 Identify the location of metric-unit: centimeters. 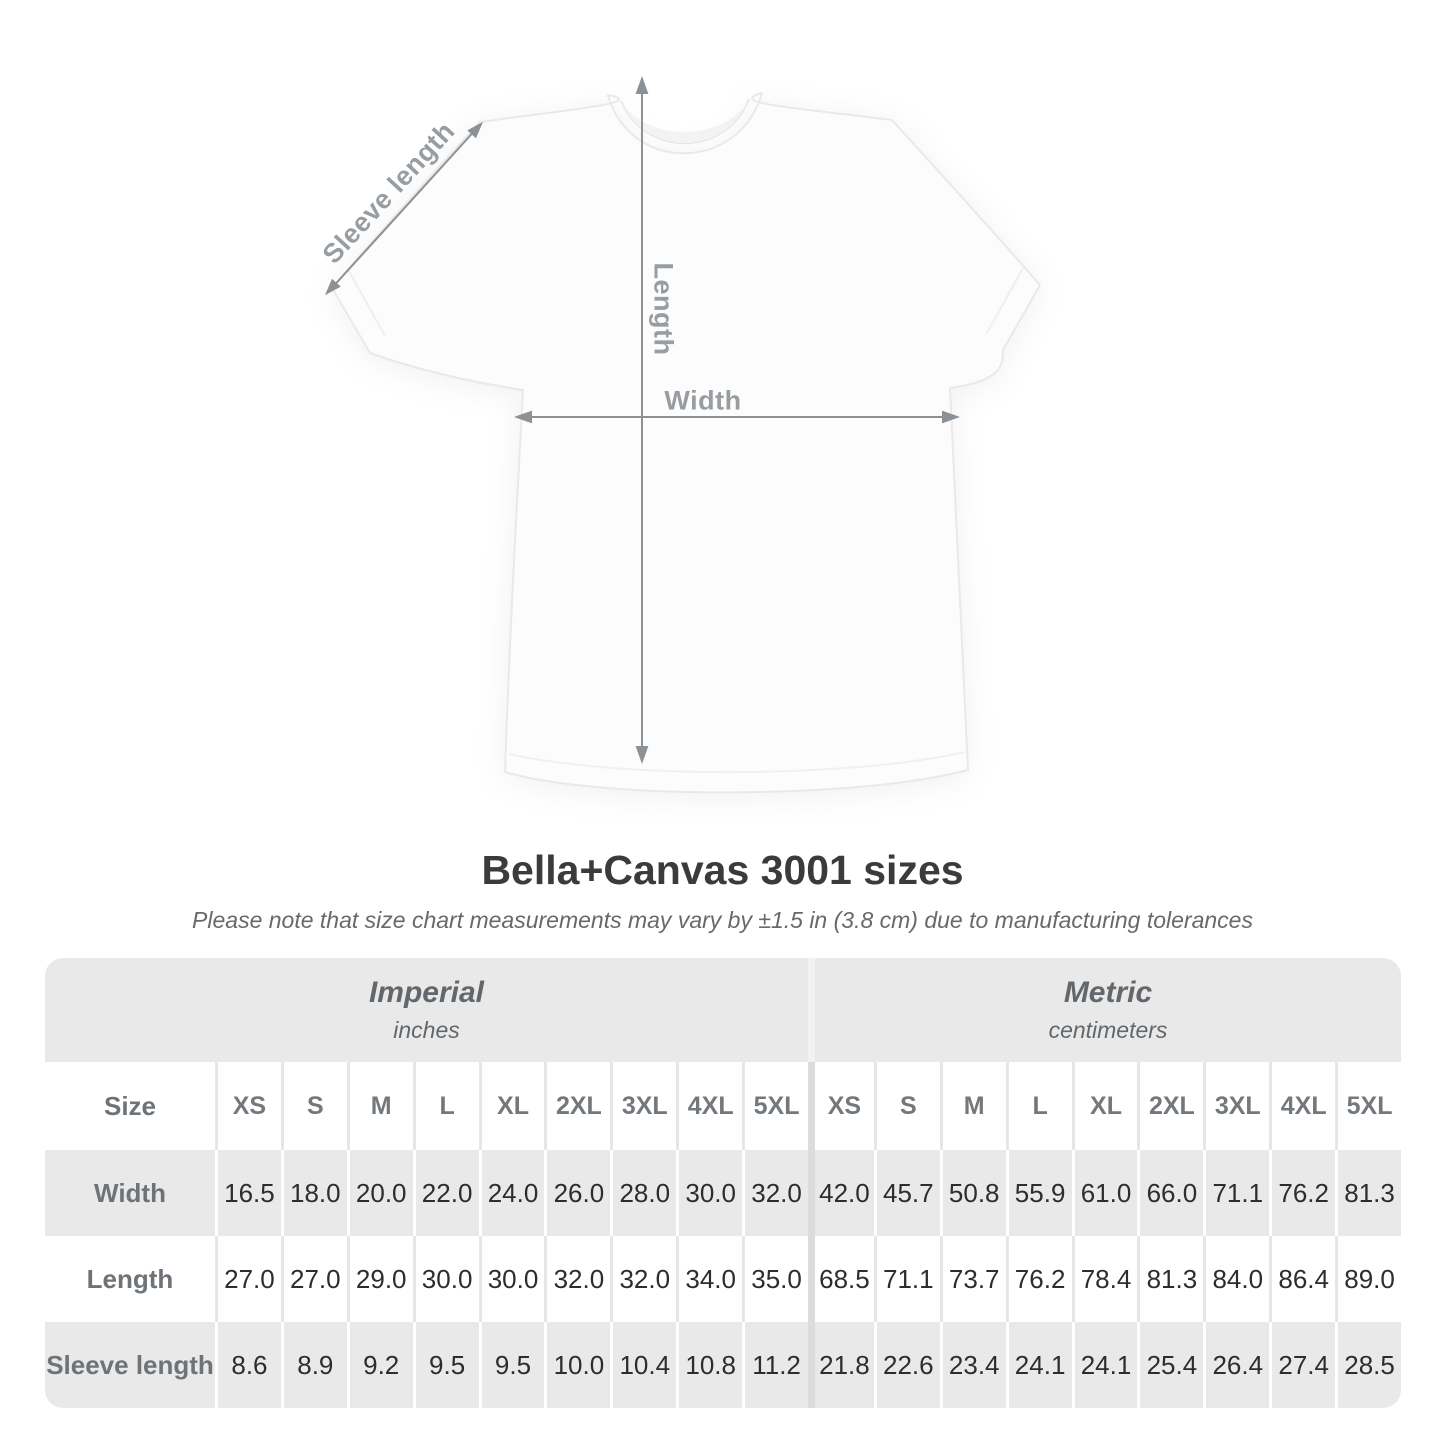
(1108, 1030).